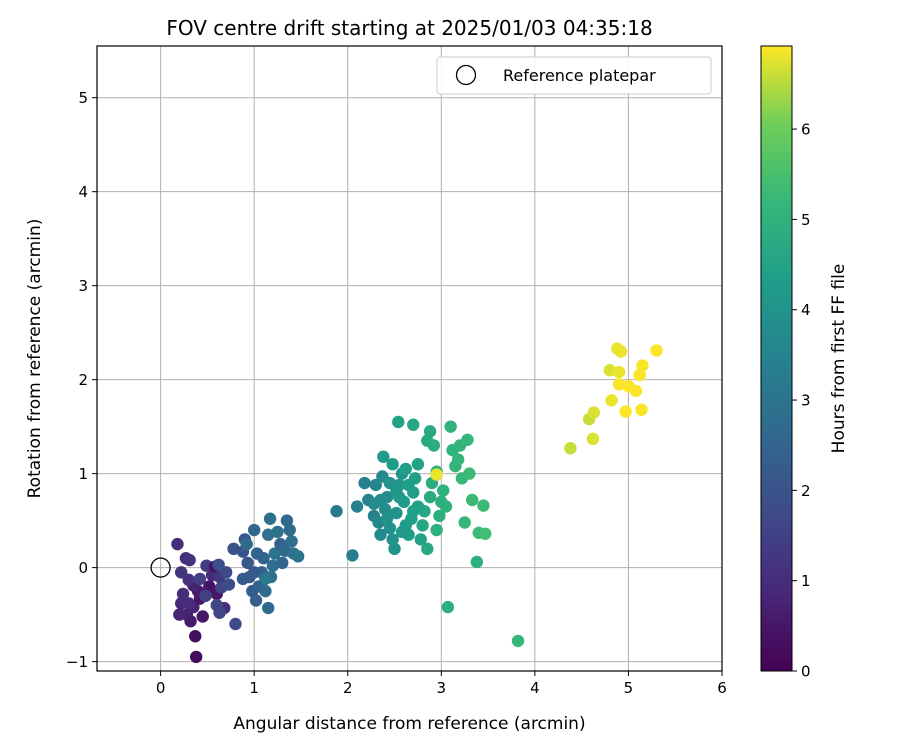 Image resolution: width=900 pixels, height=750 pixels. I want to click on colorbar-tick-label: 1, so click(806, 581).